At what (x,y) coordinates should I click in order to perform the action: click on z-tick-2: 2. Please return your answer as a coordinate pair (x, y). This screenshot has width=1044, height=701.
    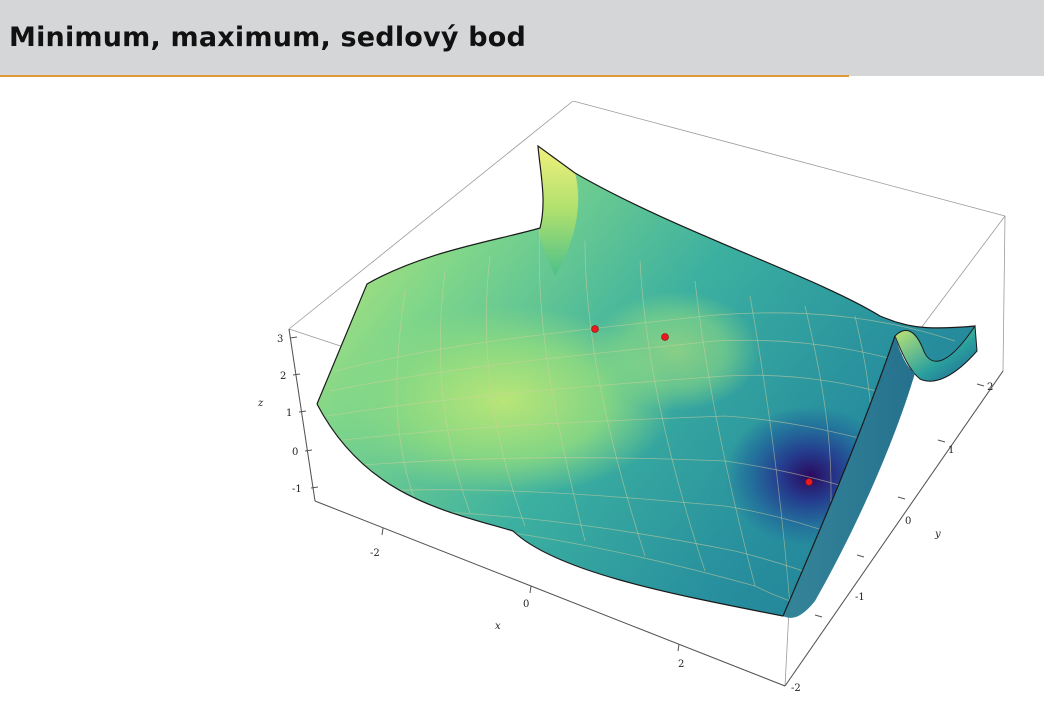
    Looking at the image, I should click on (283, 376).